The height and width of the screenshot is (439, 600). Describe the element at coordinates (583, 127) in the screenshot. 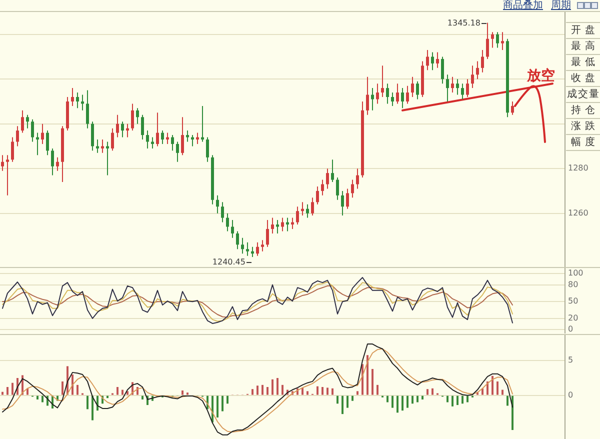

I see `text: 涨跌` at that location.